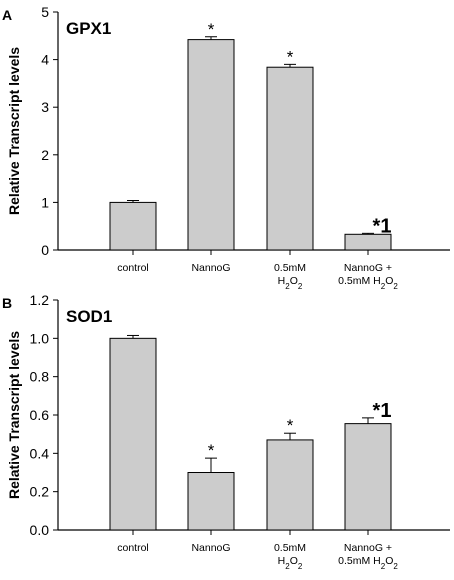 The width and height of the screenshot is (454, 580). What do you see at coordinates (45, 107) in the screenshot?
I see `y-tick-label: 3` at bounding box center [45, 107].